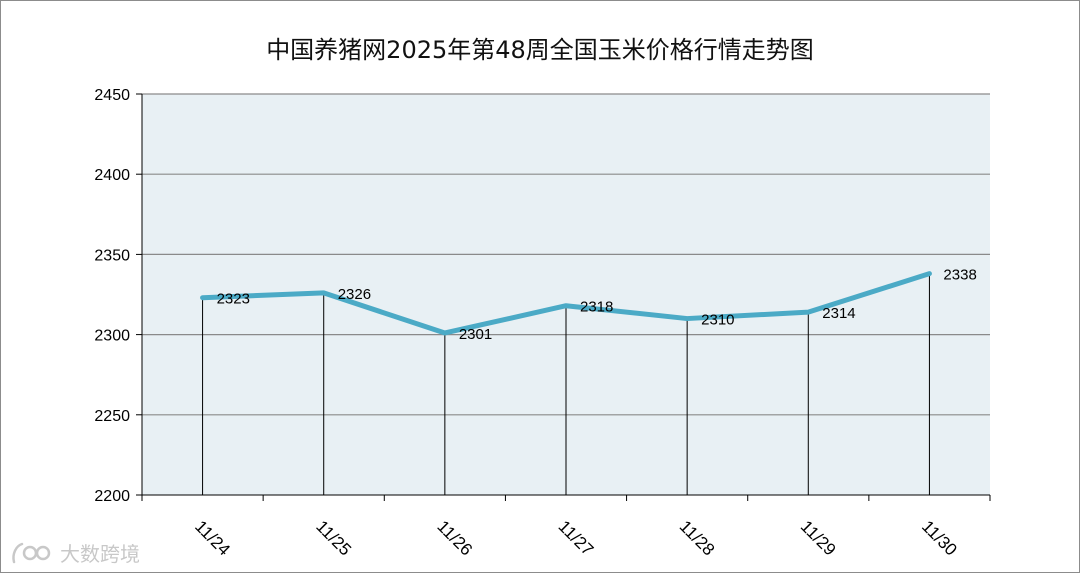 This screenshot has width=1080, height=573. What do you see at coordinates (333, 538) in the screenshot?
I see `x-tick-label: 11/25` at bounding box center [333, 538].